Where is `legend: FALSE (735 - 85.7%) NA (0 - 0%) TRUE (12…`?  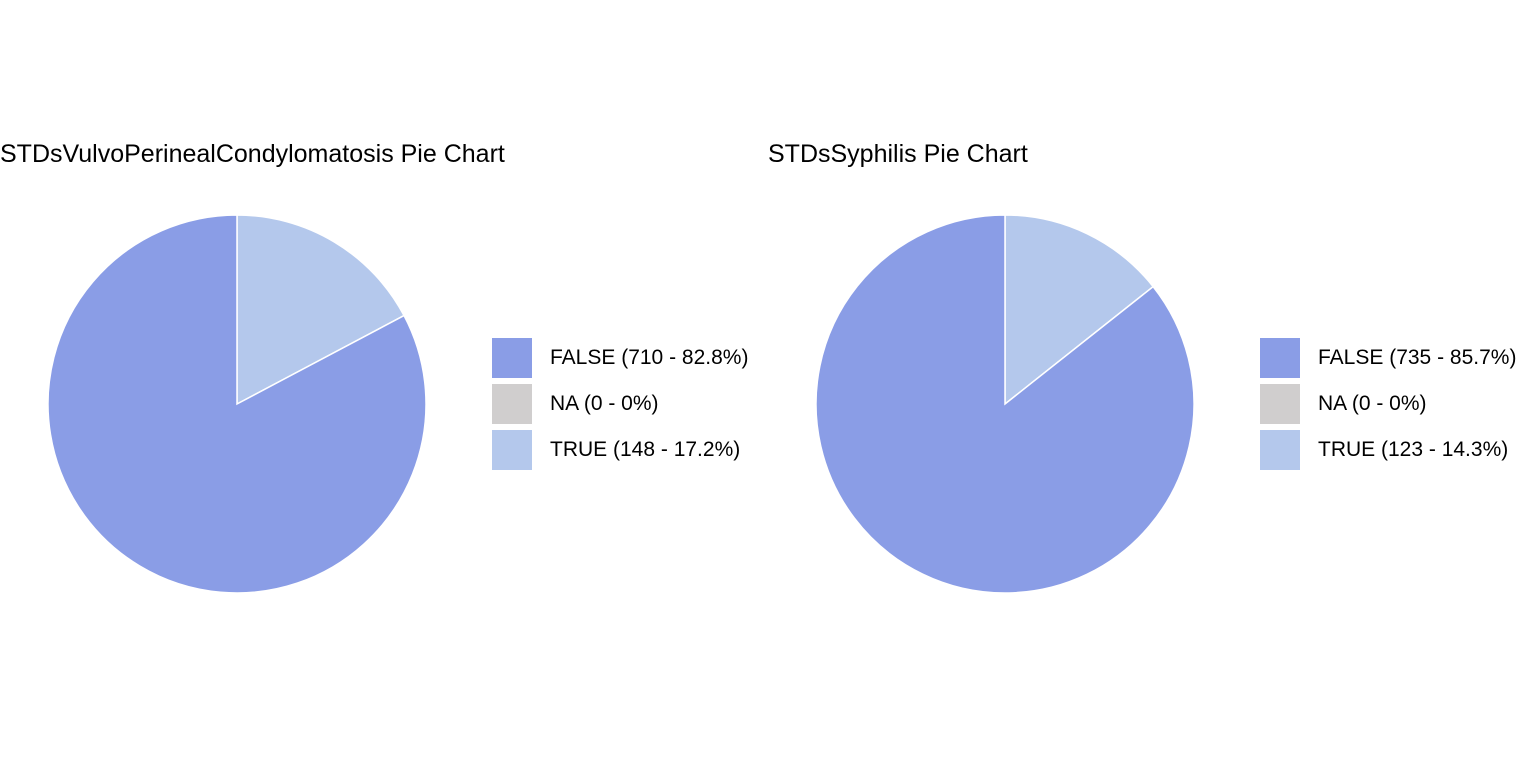
legend: FALSE (735 - 85.7%) NA (0 - 0%) TRUE (12… is located at coordinates (1398, 406).